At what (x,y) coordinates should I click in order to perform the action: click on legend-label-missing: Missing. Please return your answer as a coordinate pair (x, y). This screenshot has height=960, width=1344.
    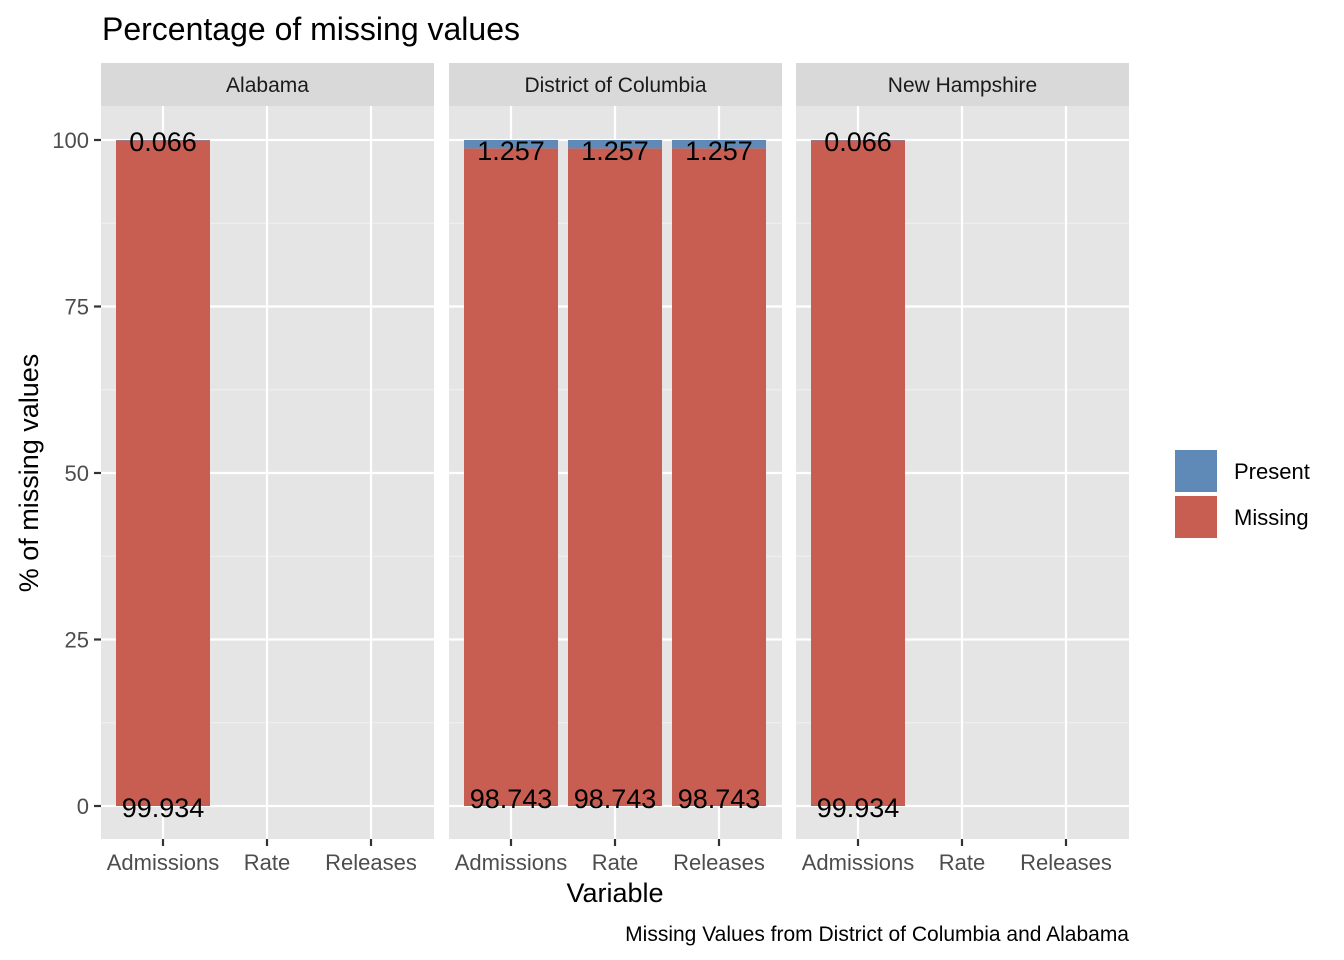
    Looking at the image, I should click on (1271, 517).